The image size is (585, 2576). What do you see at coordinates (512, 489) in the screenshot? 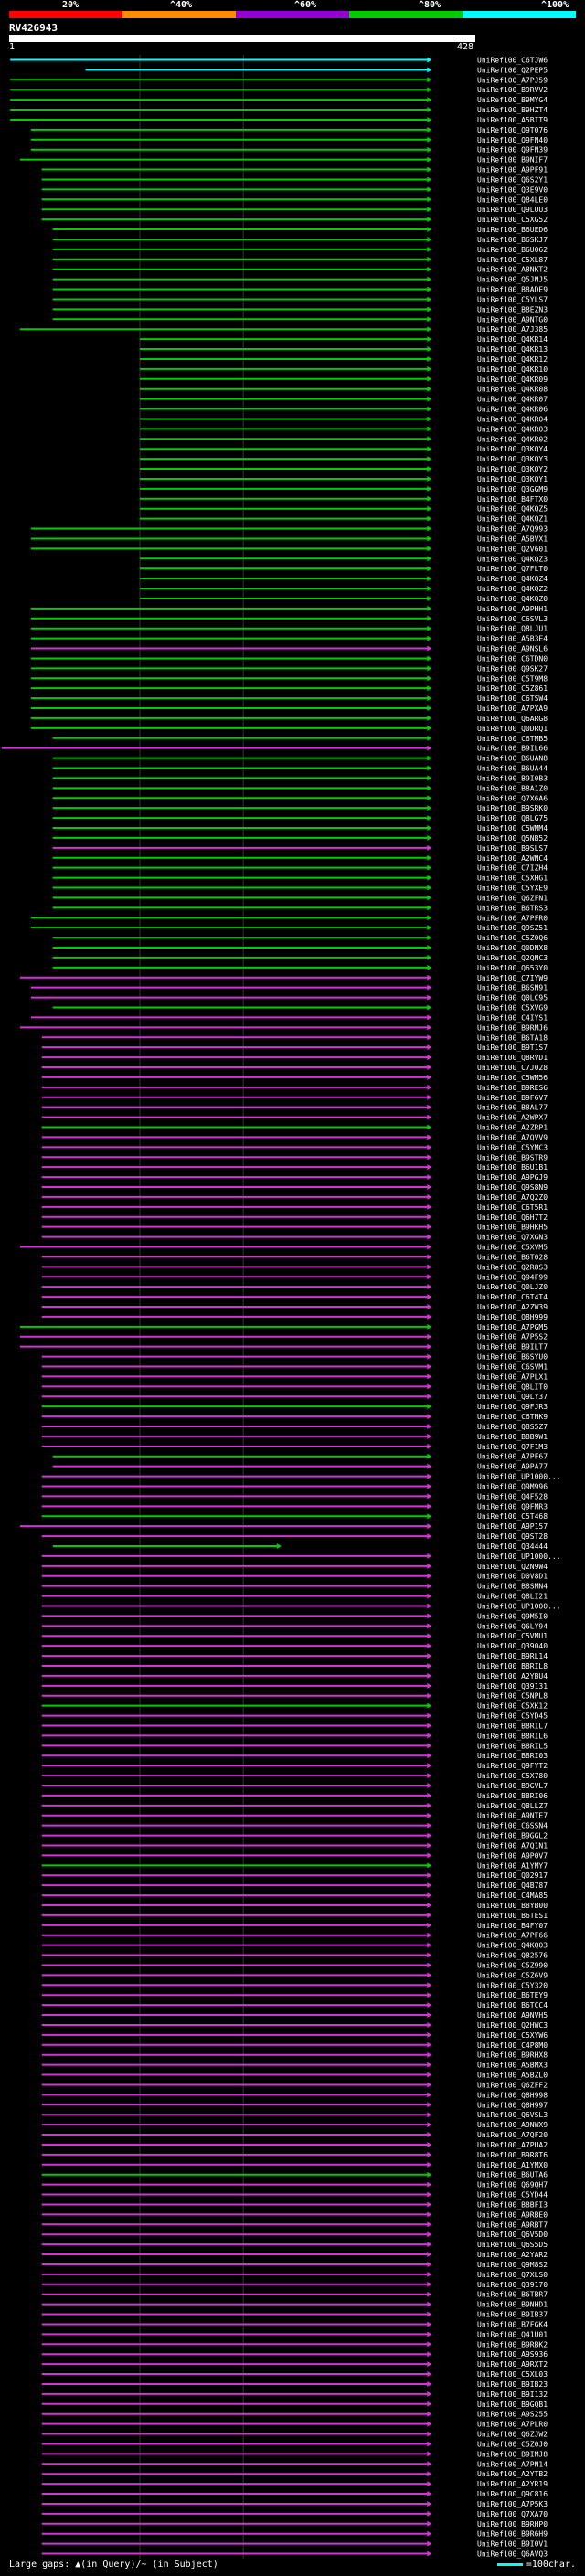
I see `hit-label: UniRef100_Q3GGM9` at bounding box center [512, 489].